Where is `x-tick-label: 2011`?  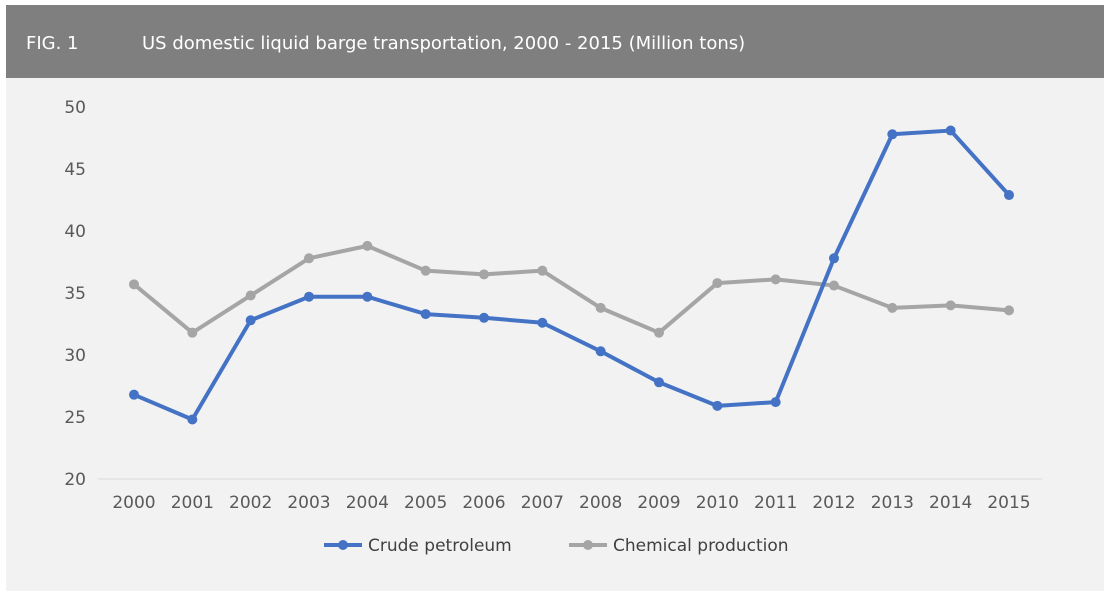
x-tick-label: 2011 is located at coordinates (775, 503).